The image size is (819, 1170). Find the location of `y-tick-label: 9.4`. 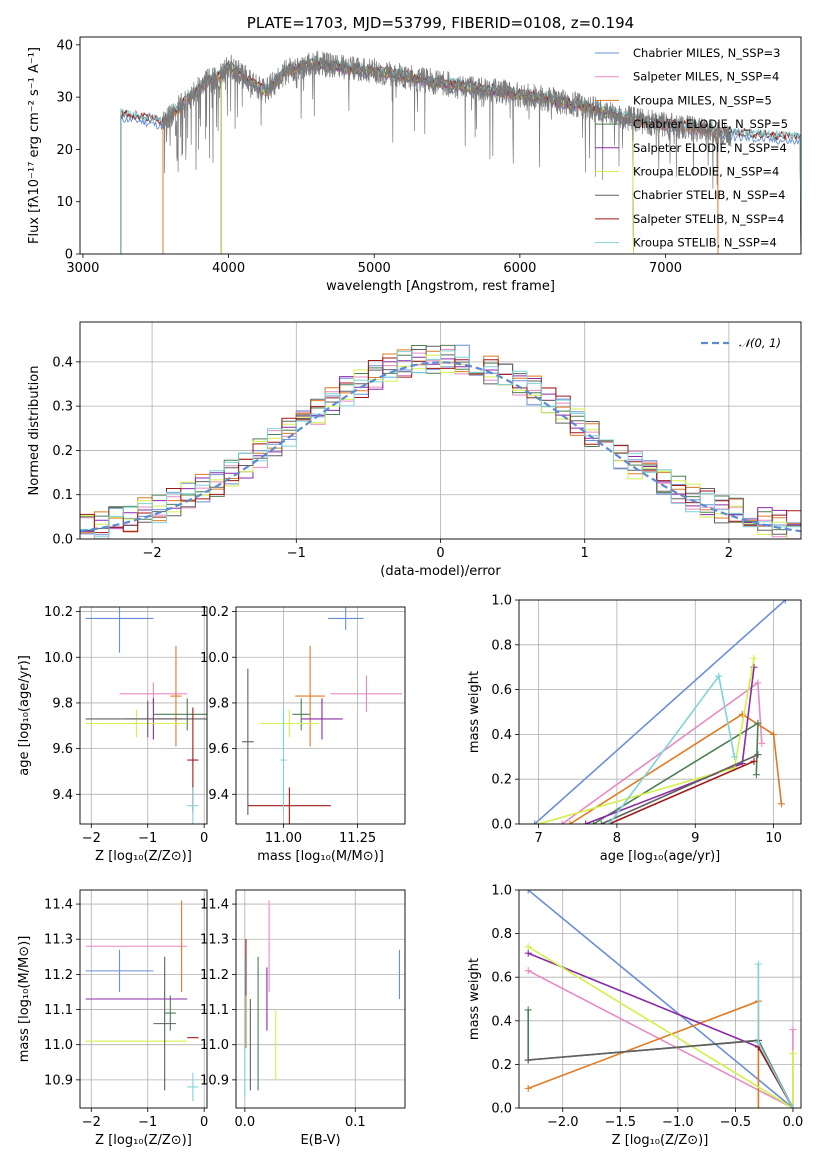

y-tick-label: 9.4 is located at coordinates (62, 795).